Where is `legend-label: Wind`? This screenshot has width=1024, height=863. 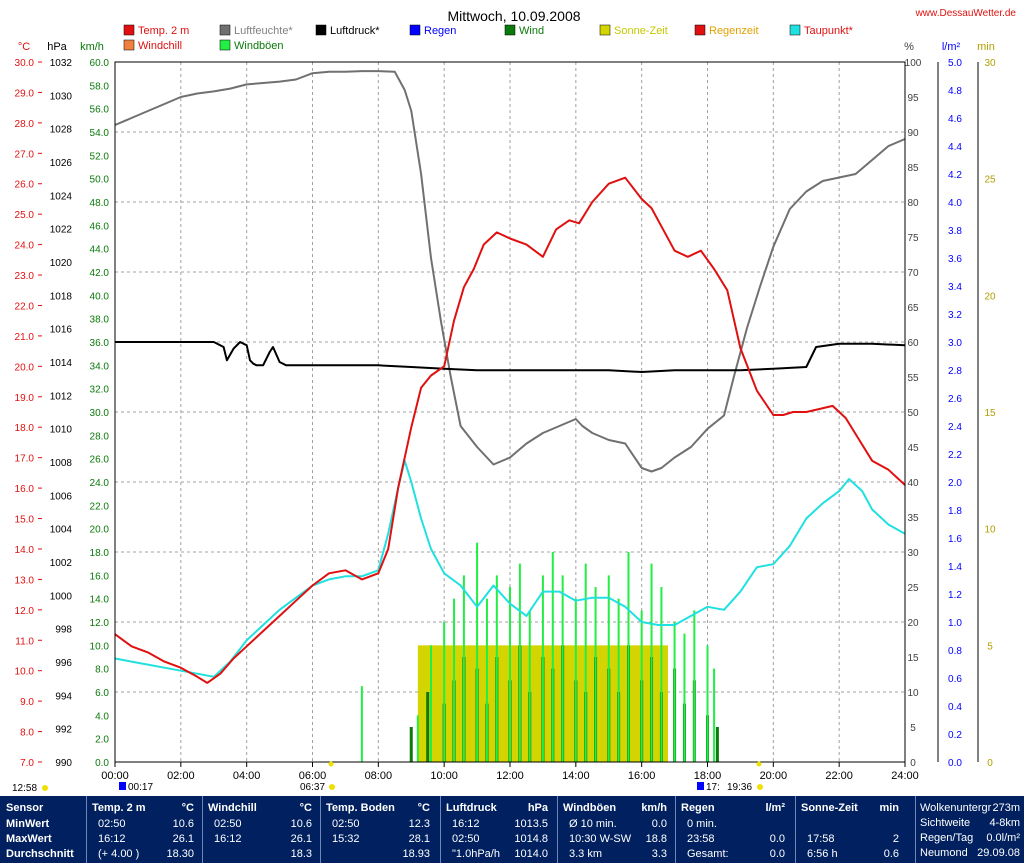 legend-label: Wind is located at coordinates (531, 31).